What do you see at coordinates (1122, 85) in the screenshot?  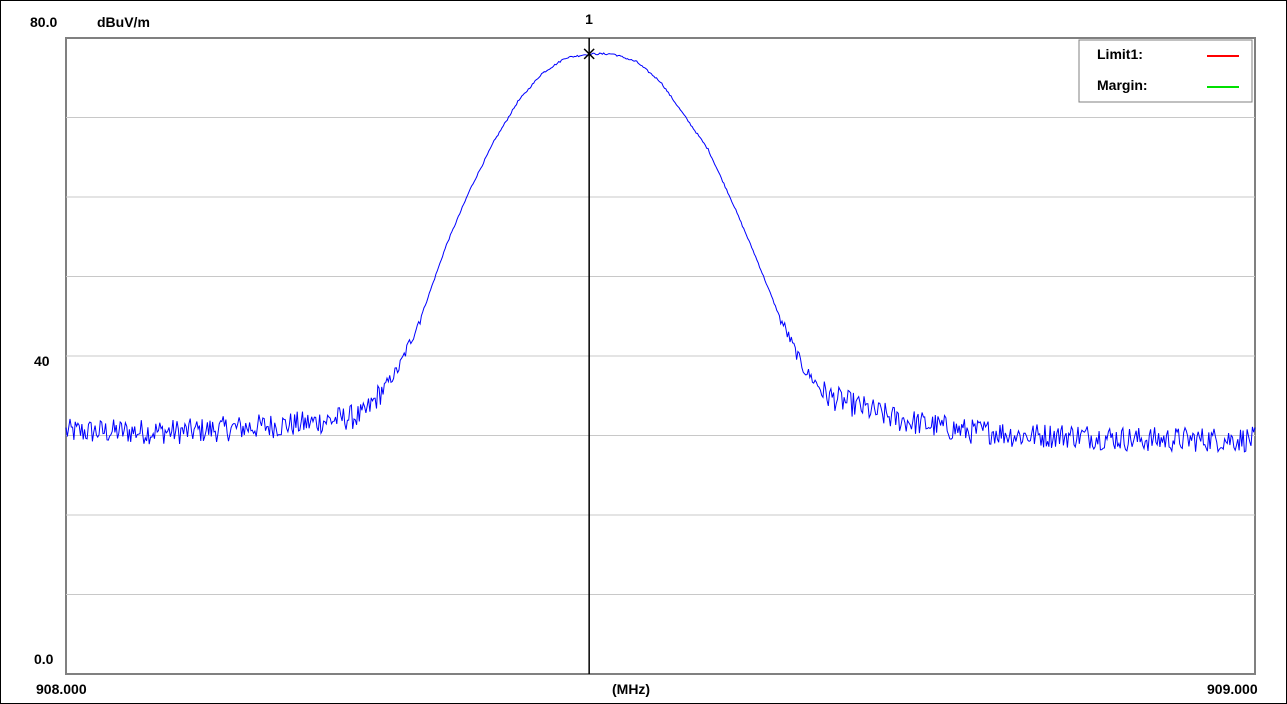 I see `legend-label-margin: Margin:` at bounding box center [1122, 85].